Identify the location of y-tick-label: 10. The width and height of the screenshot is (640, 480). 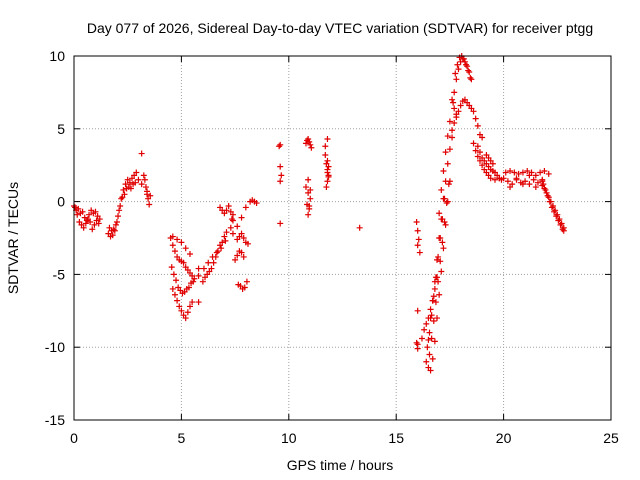
(57, 56).